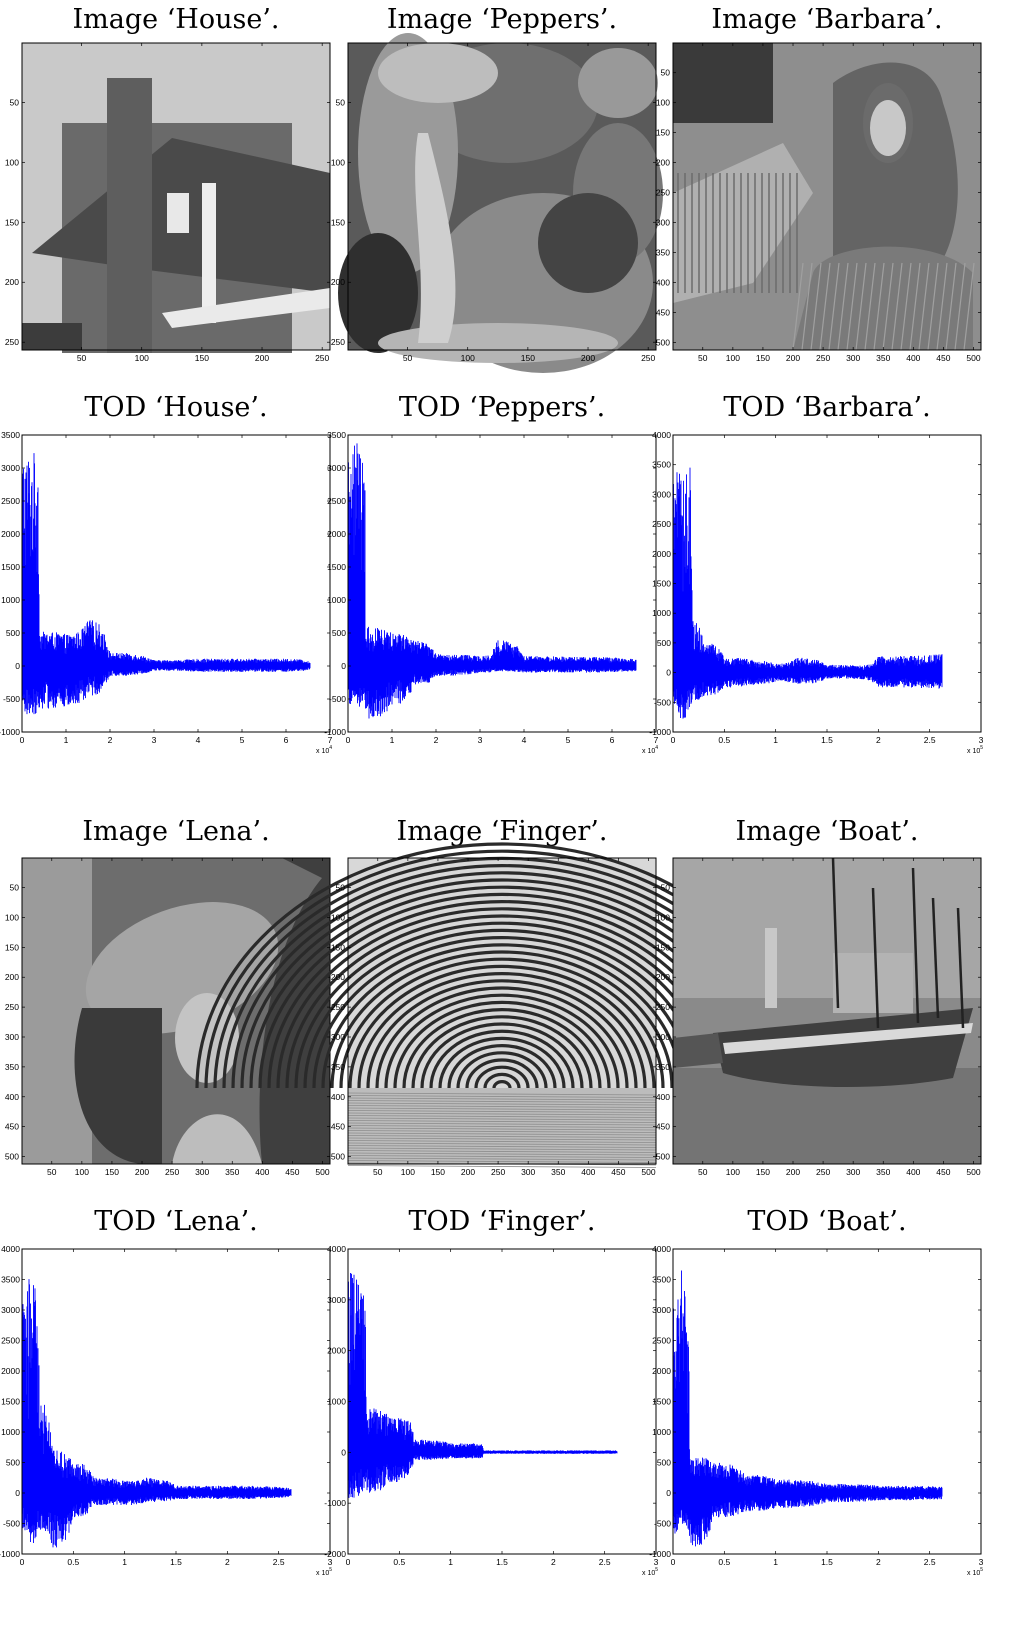  Describe the element at coordinates (618, 1172) in the screenshot. I see `x-tick-label: 450` at that location.